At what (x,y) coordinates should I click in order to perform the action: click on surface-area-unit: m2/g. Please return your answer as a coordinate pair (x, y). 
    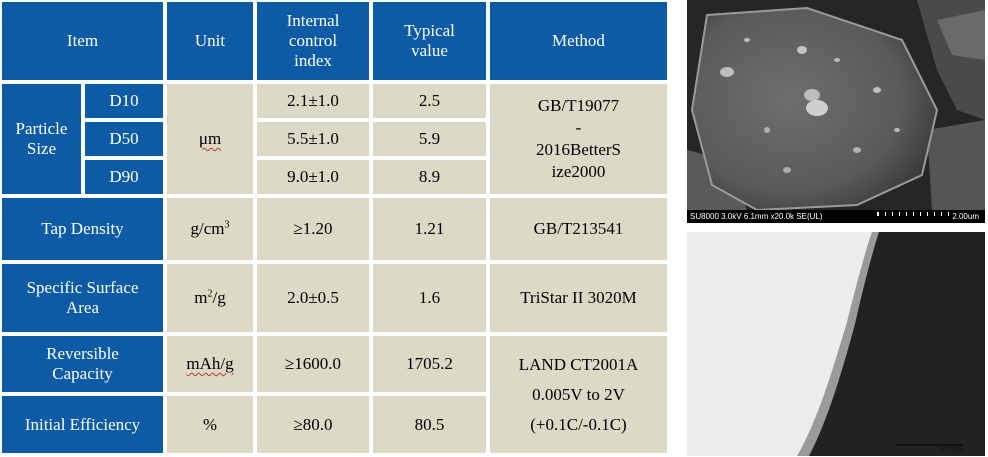
    Looking at the image, I should click on (210, 298).